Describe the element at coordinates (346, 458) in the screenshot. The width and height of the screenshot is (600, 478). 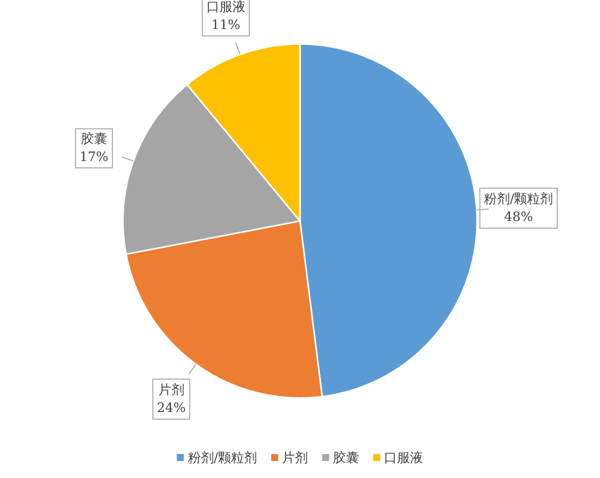
I see `legend-label: 胶囊` at that location.